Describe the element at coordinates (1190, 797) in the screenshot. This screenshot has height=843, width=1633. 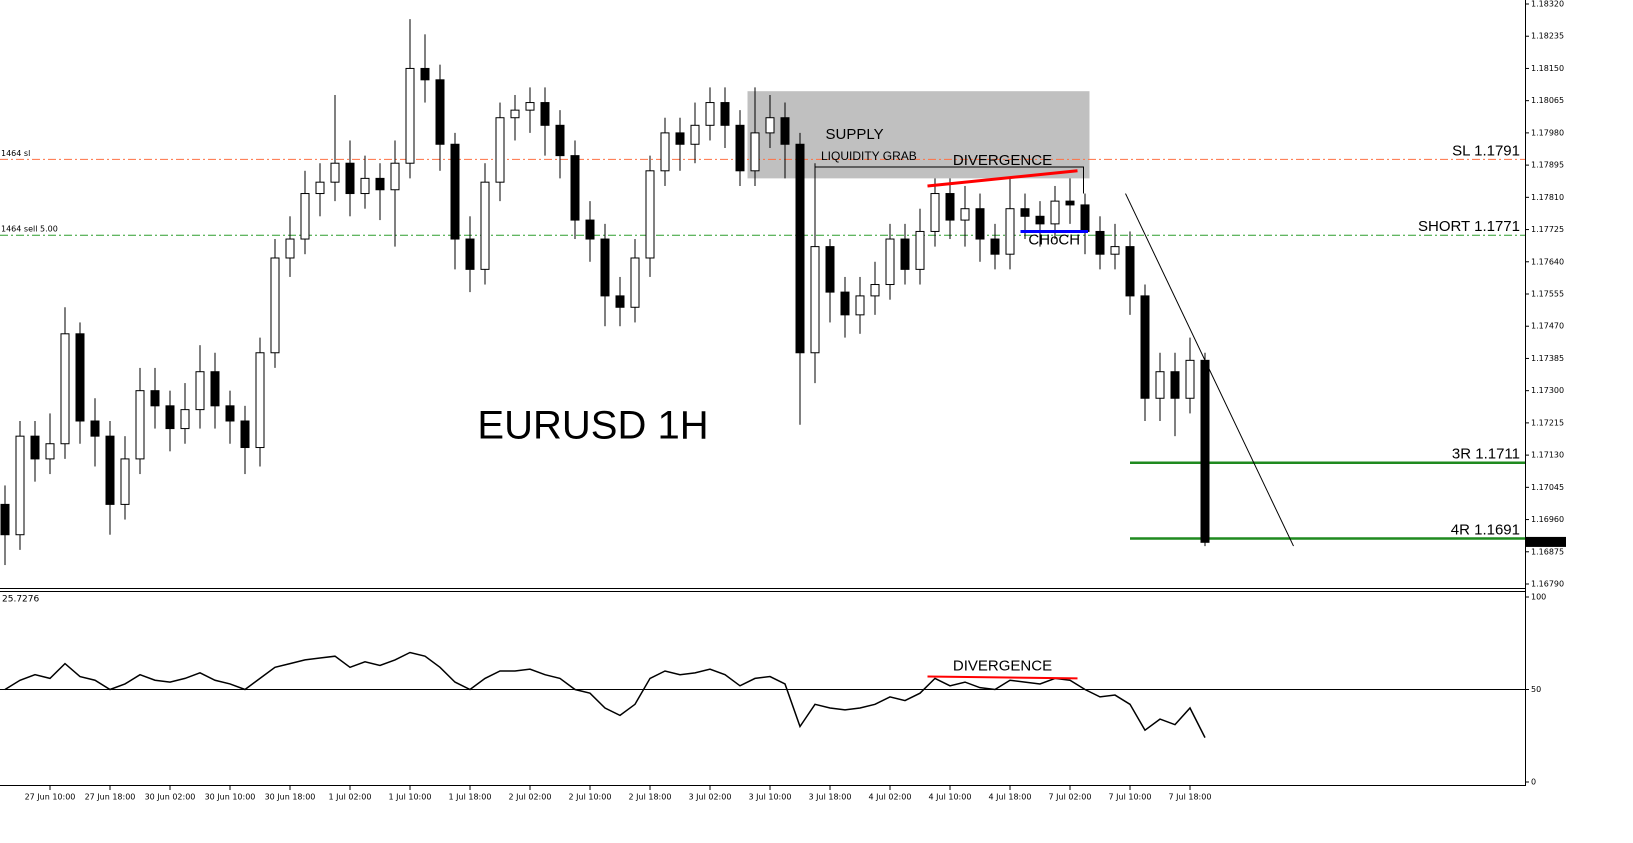
I see `x-tick-label: 7 Jul 18:00` at that location.